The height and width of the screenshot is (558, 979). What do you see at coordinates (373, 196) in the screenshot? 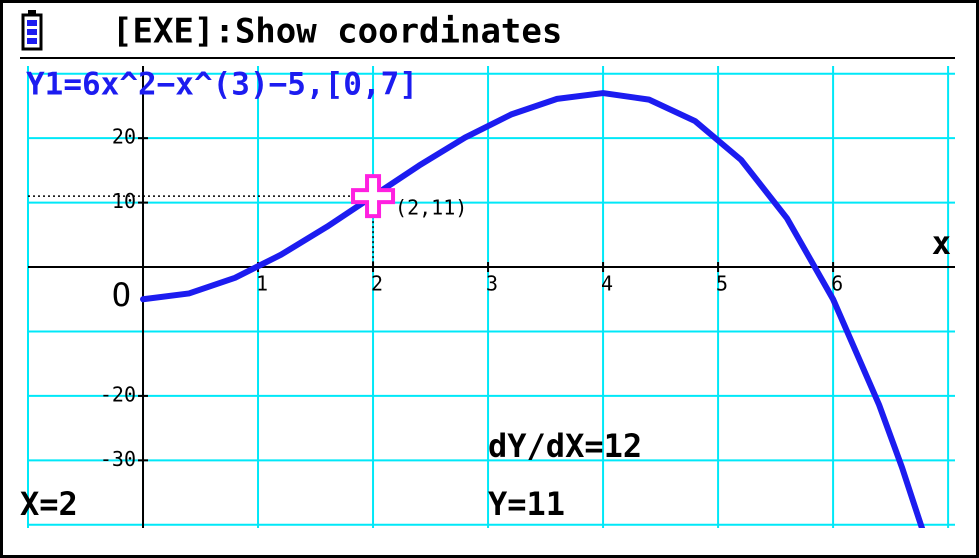
I see `trace-cursor` at bounding box center [373, 196].